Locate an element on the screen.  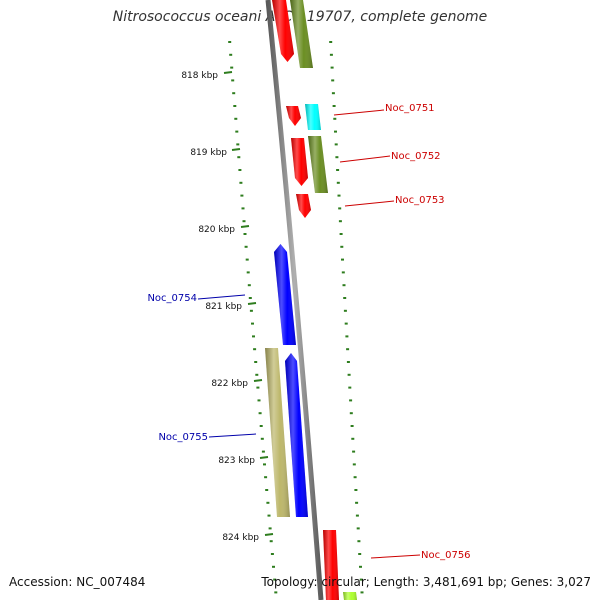
gene-label-noc-0753: Noc_0753 is located at coordinates (420, 200).